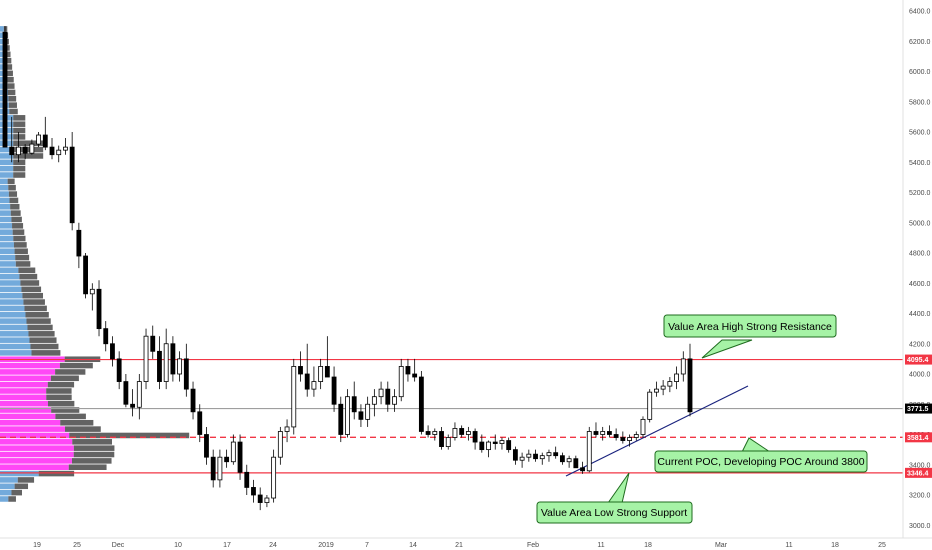 Image resolution: width=932 pixels, height=550 pixels. I want to click on callout-poc: Current POC, Developing POC Around 3800, so click(761, 455).